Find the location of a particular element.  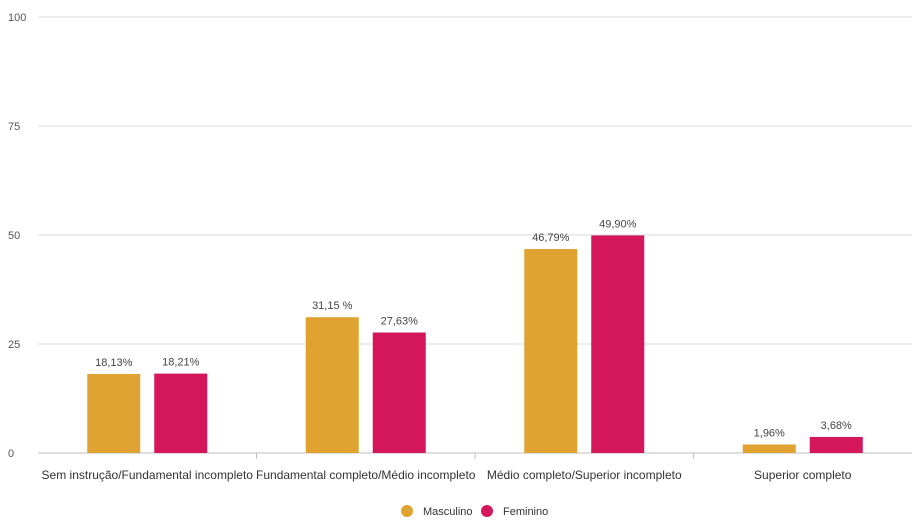

x-category-label: Superior completo is located at coordinates (803, 475).